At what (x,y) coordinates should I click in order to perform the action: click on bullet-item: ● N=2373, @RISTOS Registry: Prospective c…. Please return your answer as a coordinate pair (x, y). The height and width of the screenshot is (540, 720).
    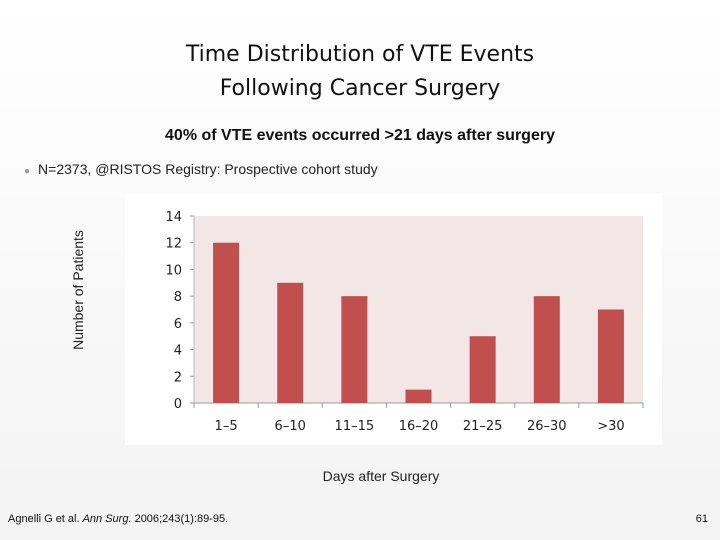
    Looking at the image, I should click on (201, 169).